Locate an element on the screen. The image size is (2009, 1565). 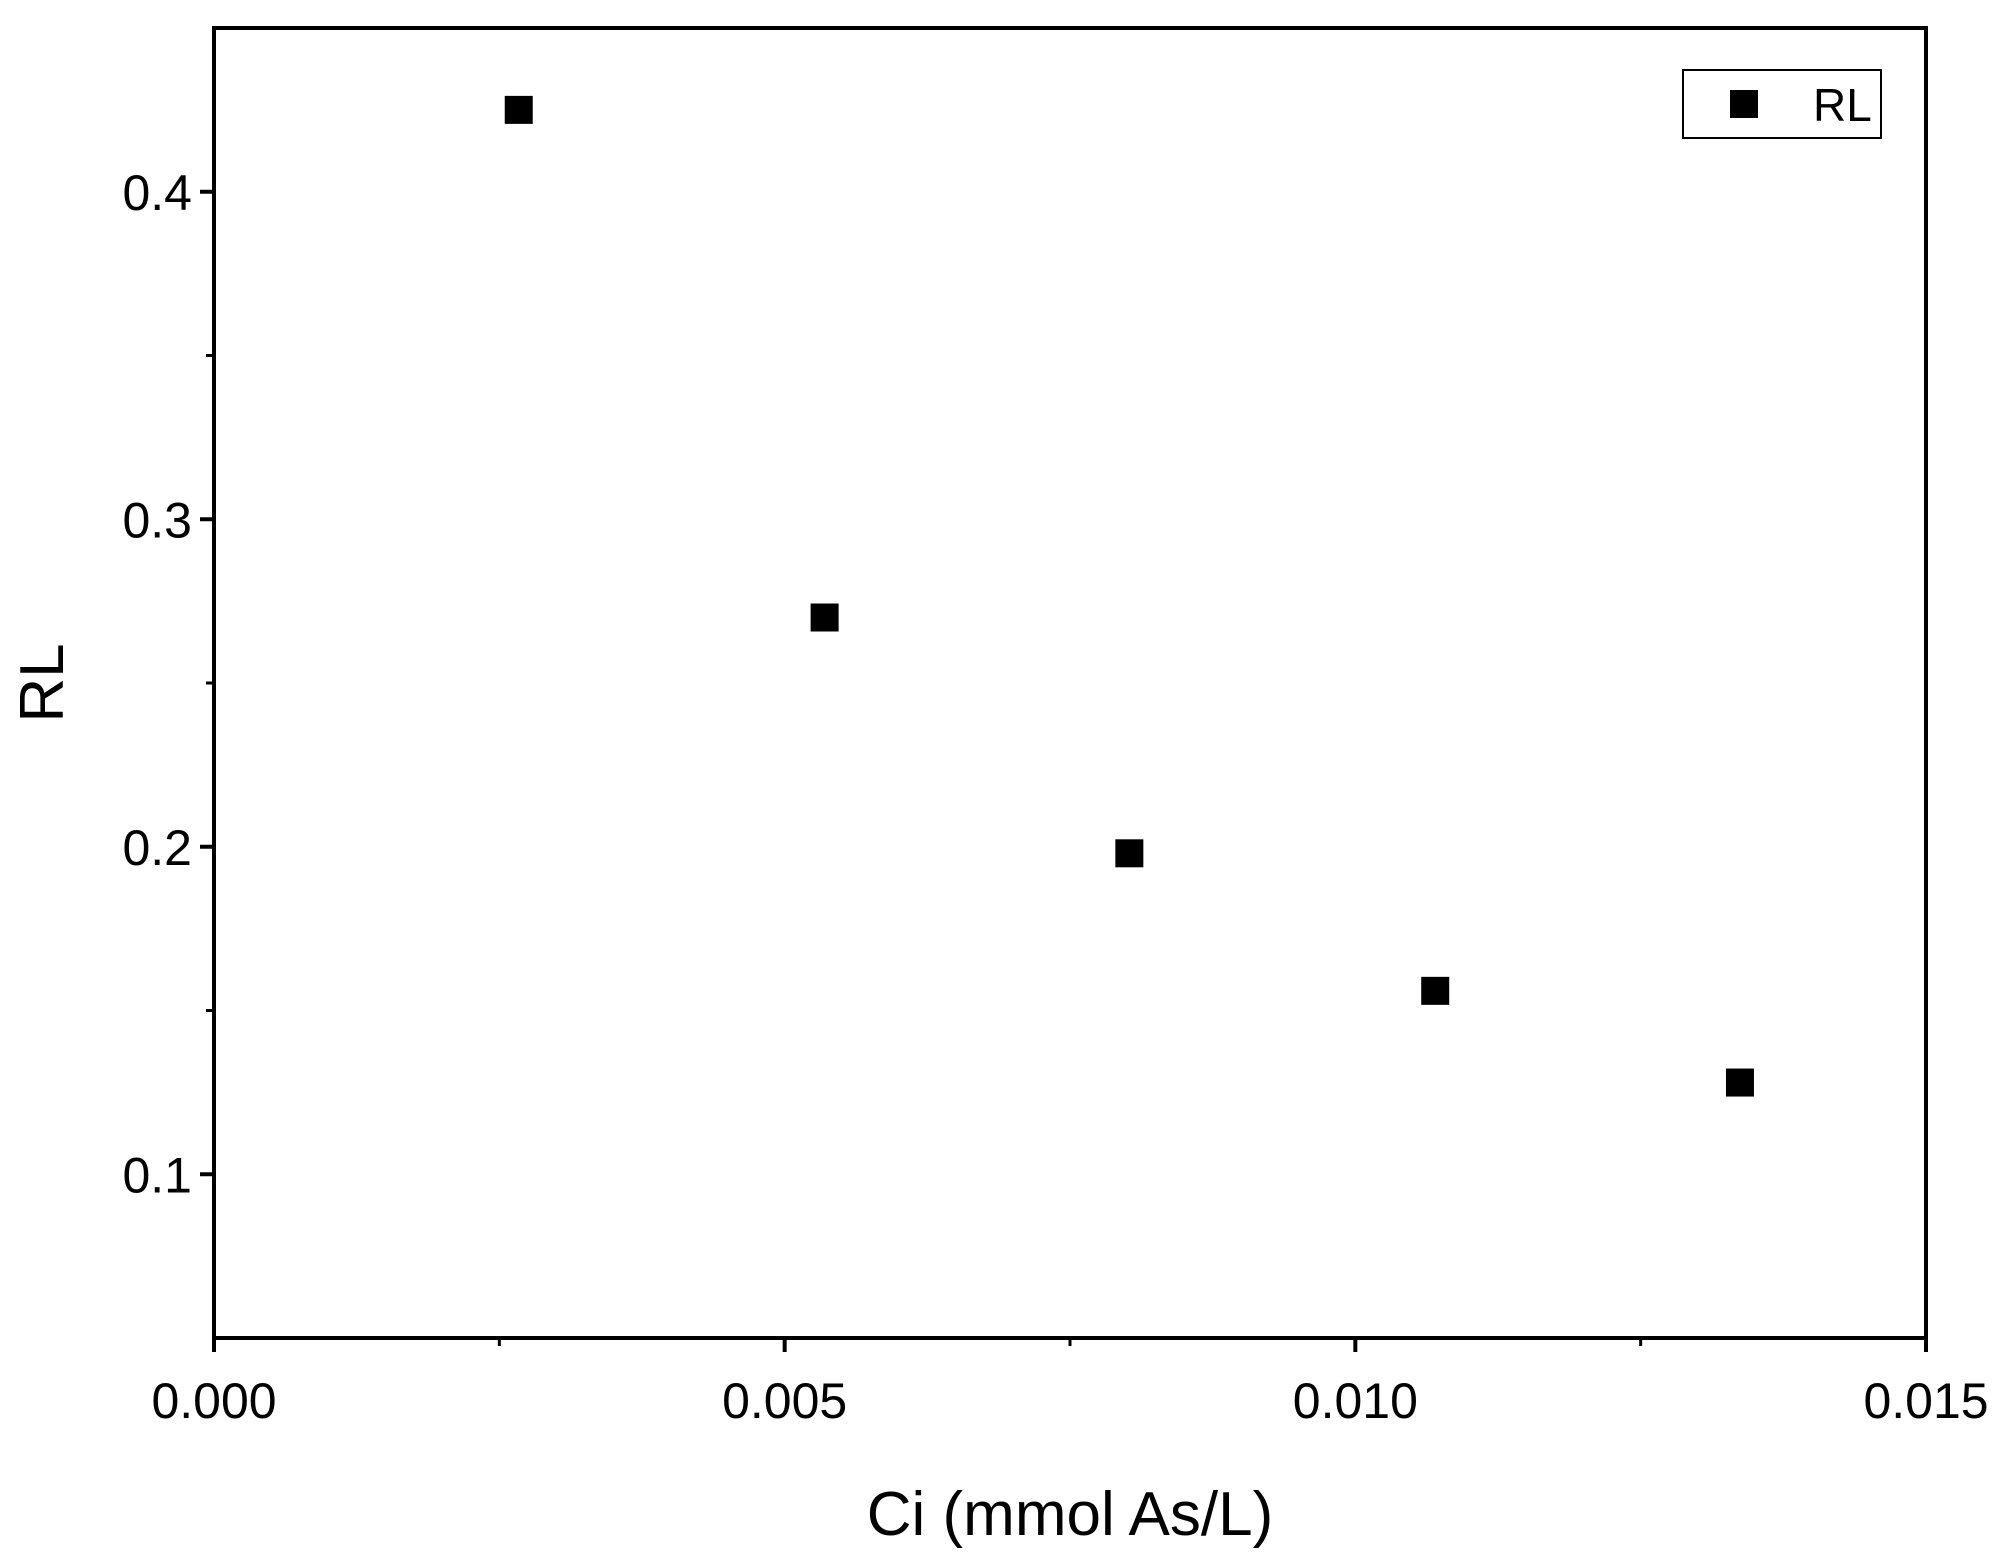
y-axis-title: RL is located at coordinates (42, 682).